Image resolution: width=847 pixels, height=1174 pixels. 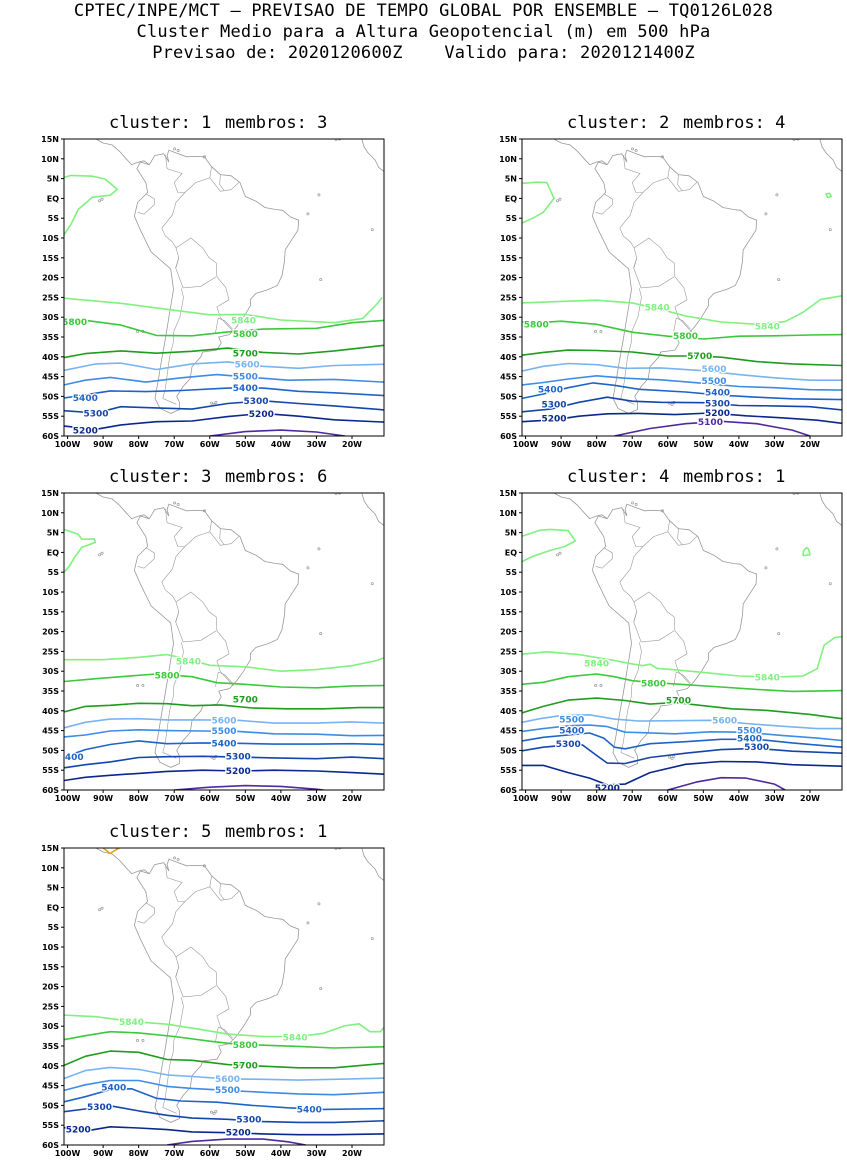 What do you see at coordinates (561, 444) in the screenshot?
I see `lon-tick-label: 90W` at bounding box center [561, 444].